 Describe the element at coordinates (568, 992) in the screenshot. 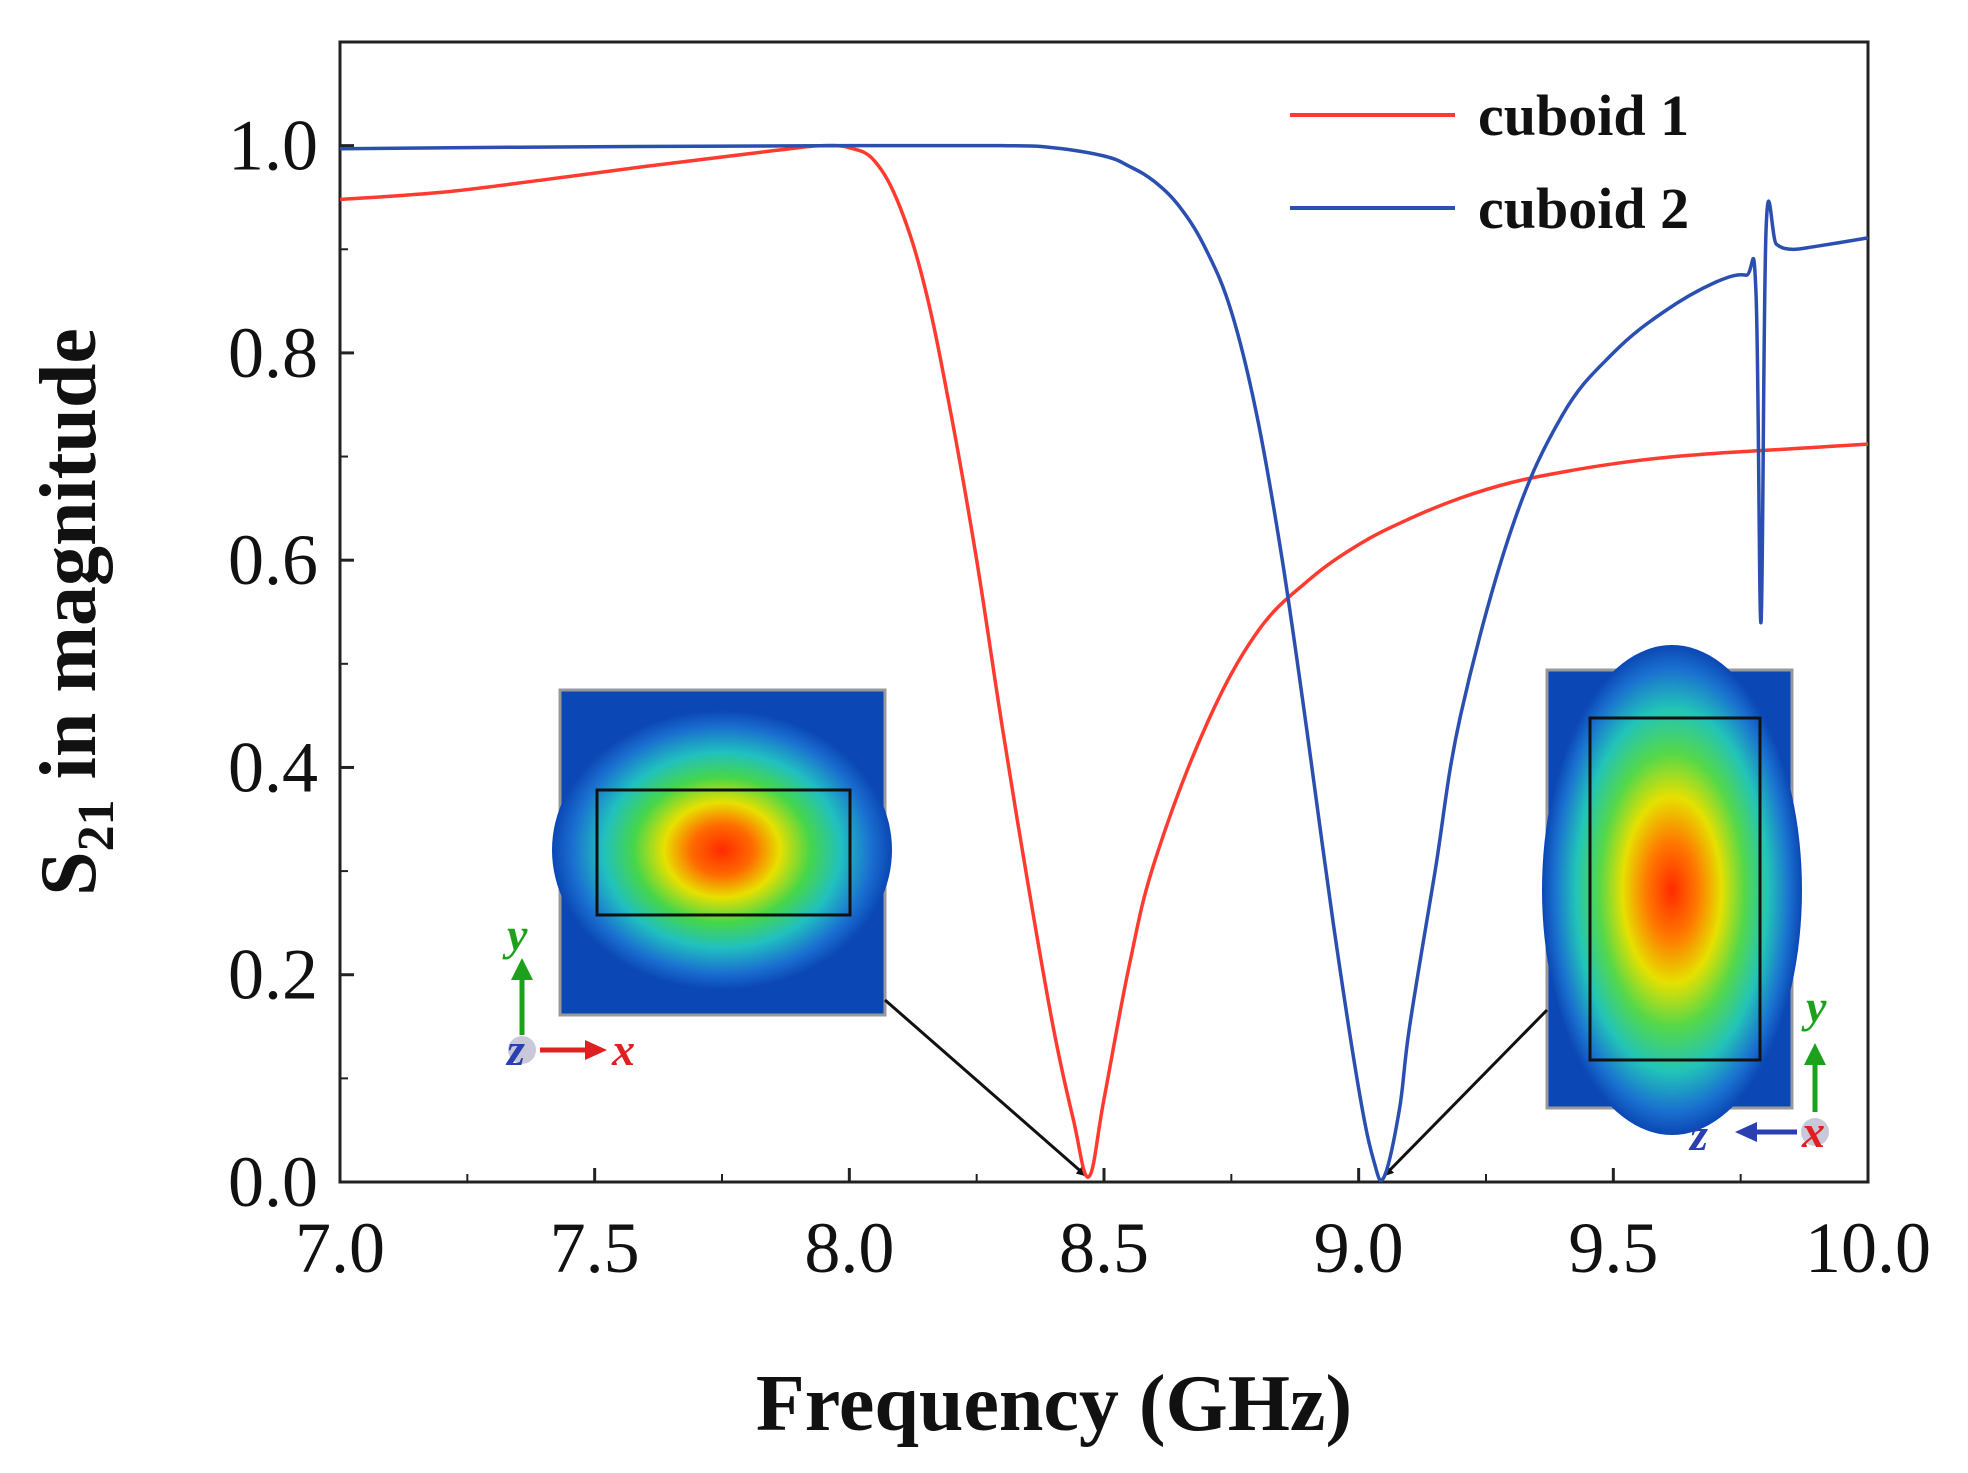

I see `inset-1-axes: y z x` at that location.